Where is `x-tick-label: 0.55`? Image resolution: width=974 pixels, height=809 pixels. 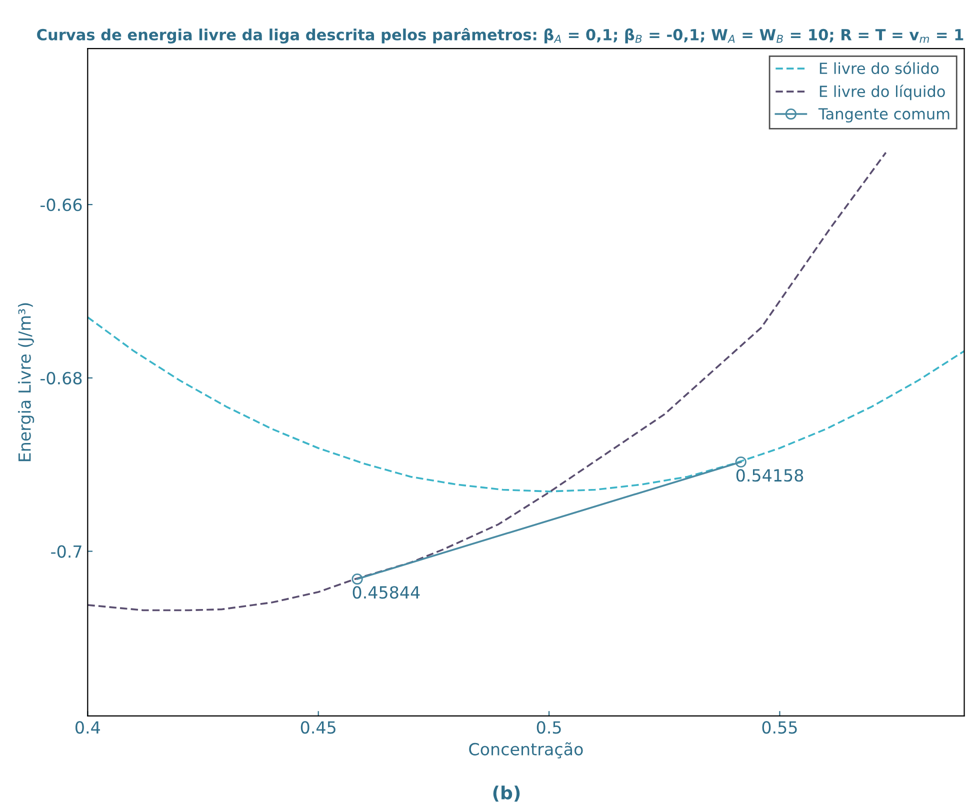
x-tick-label: 0.55 is located at coordinates (779, 727).